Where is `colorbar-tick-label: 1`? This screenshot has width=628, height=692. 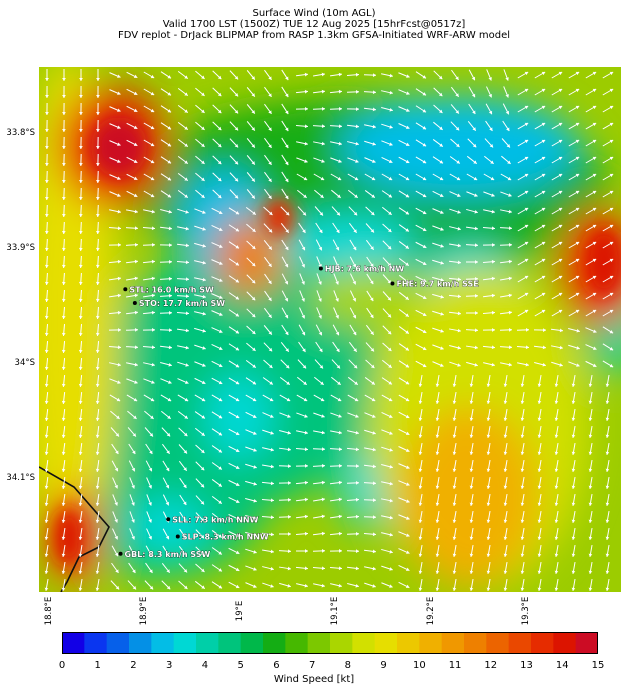
colorbar-tick-label: 1 is located at coordinates (97, 665).